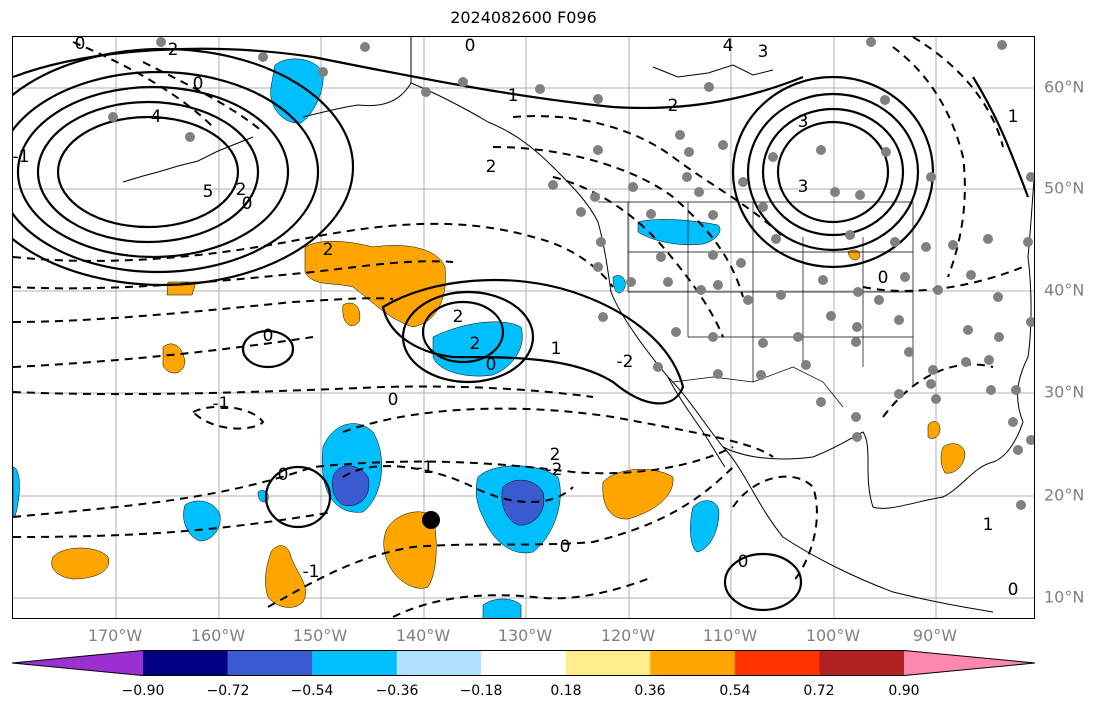 Image resolution: width=1105 pixels, height=712 pixels. Describe the element at coordinates (1064, 188) in the screenshot. I see `lat-label: 50°N` at that location.